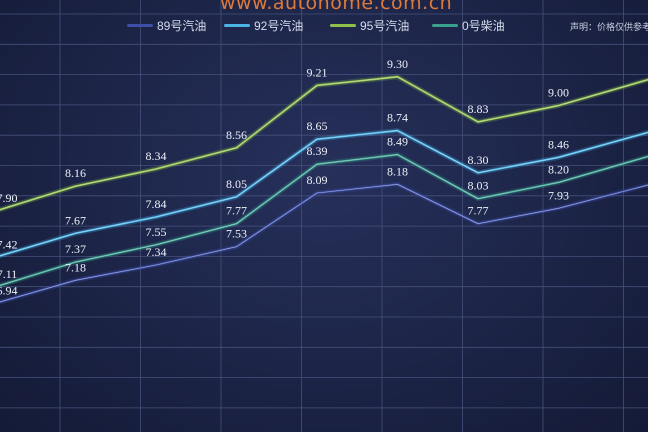 The width and height of the screenshot is (648, 432). I want to click on data-label: 9.30, so click(397, 64).